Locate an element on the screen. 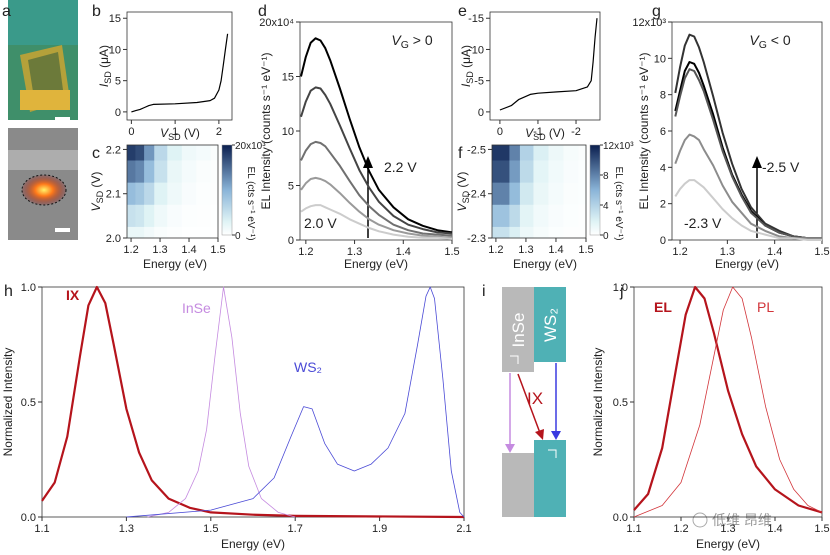  spectrum is located at coordinates (728, 399).